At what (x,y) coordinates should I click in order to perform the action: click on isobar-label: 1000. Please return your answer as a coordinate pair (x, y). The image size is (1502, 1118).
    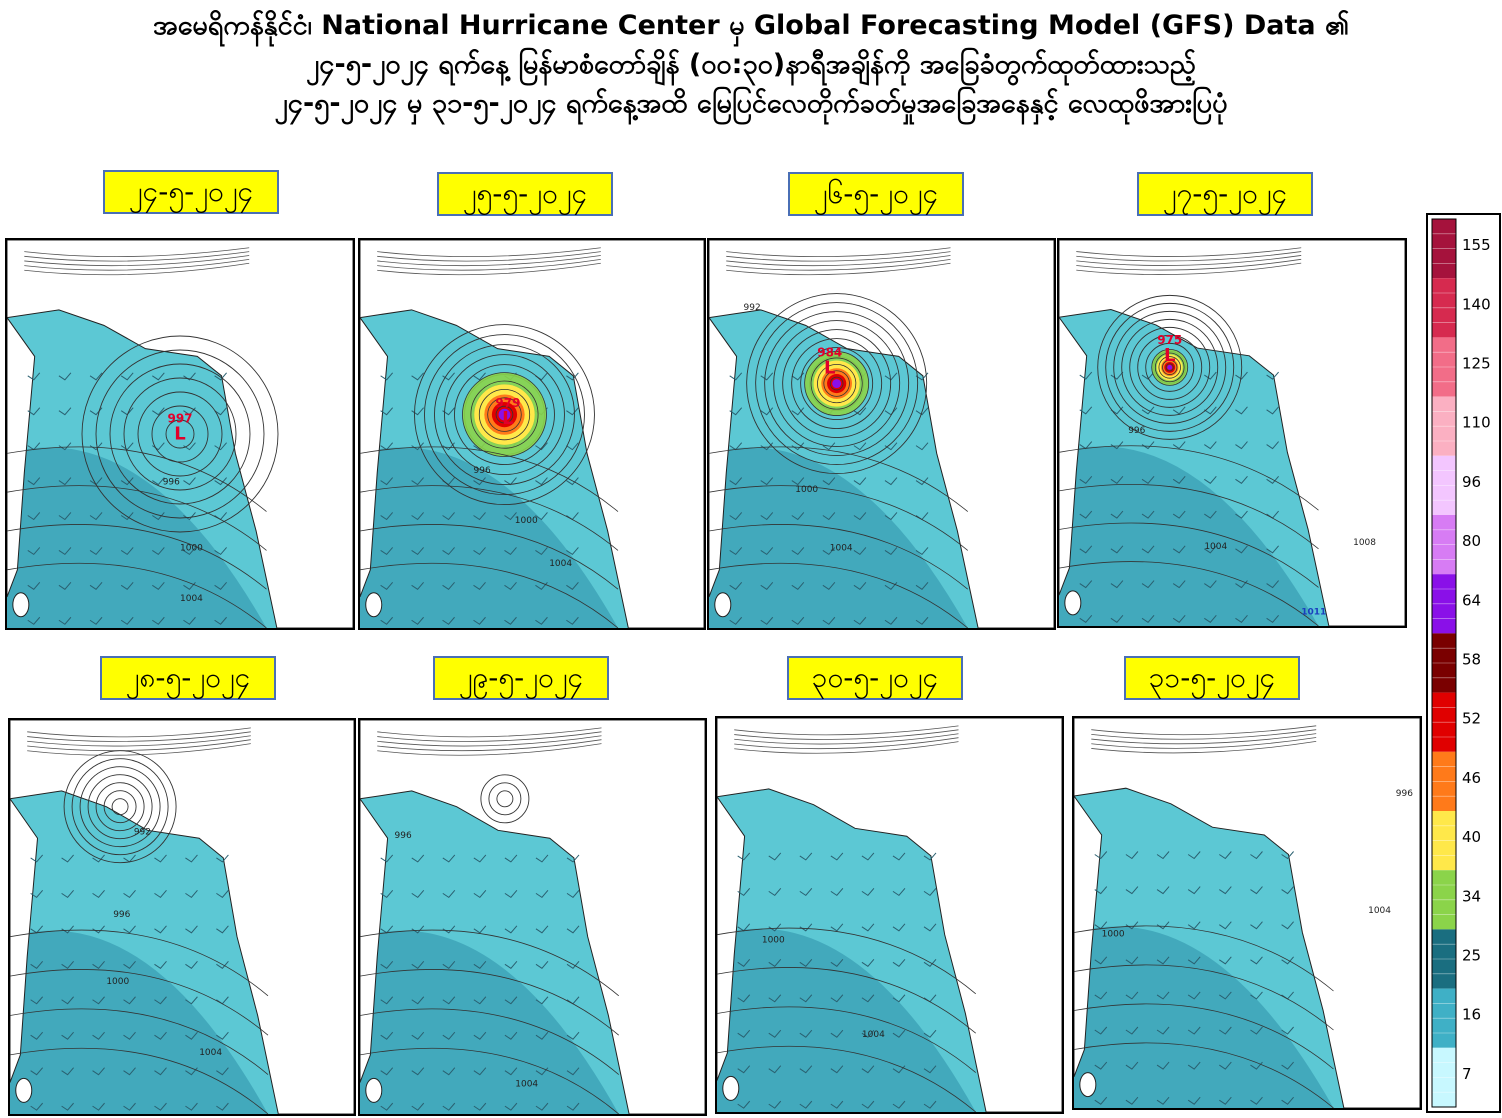
    Looking at the image, I should click on (1113, 934).